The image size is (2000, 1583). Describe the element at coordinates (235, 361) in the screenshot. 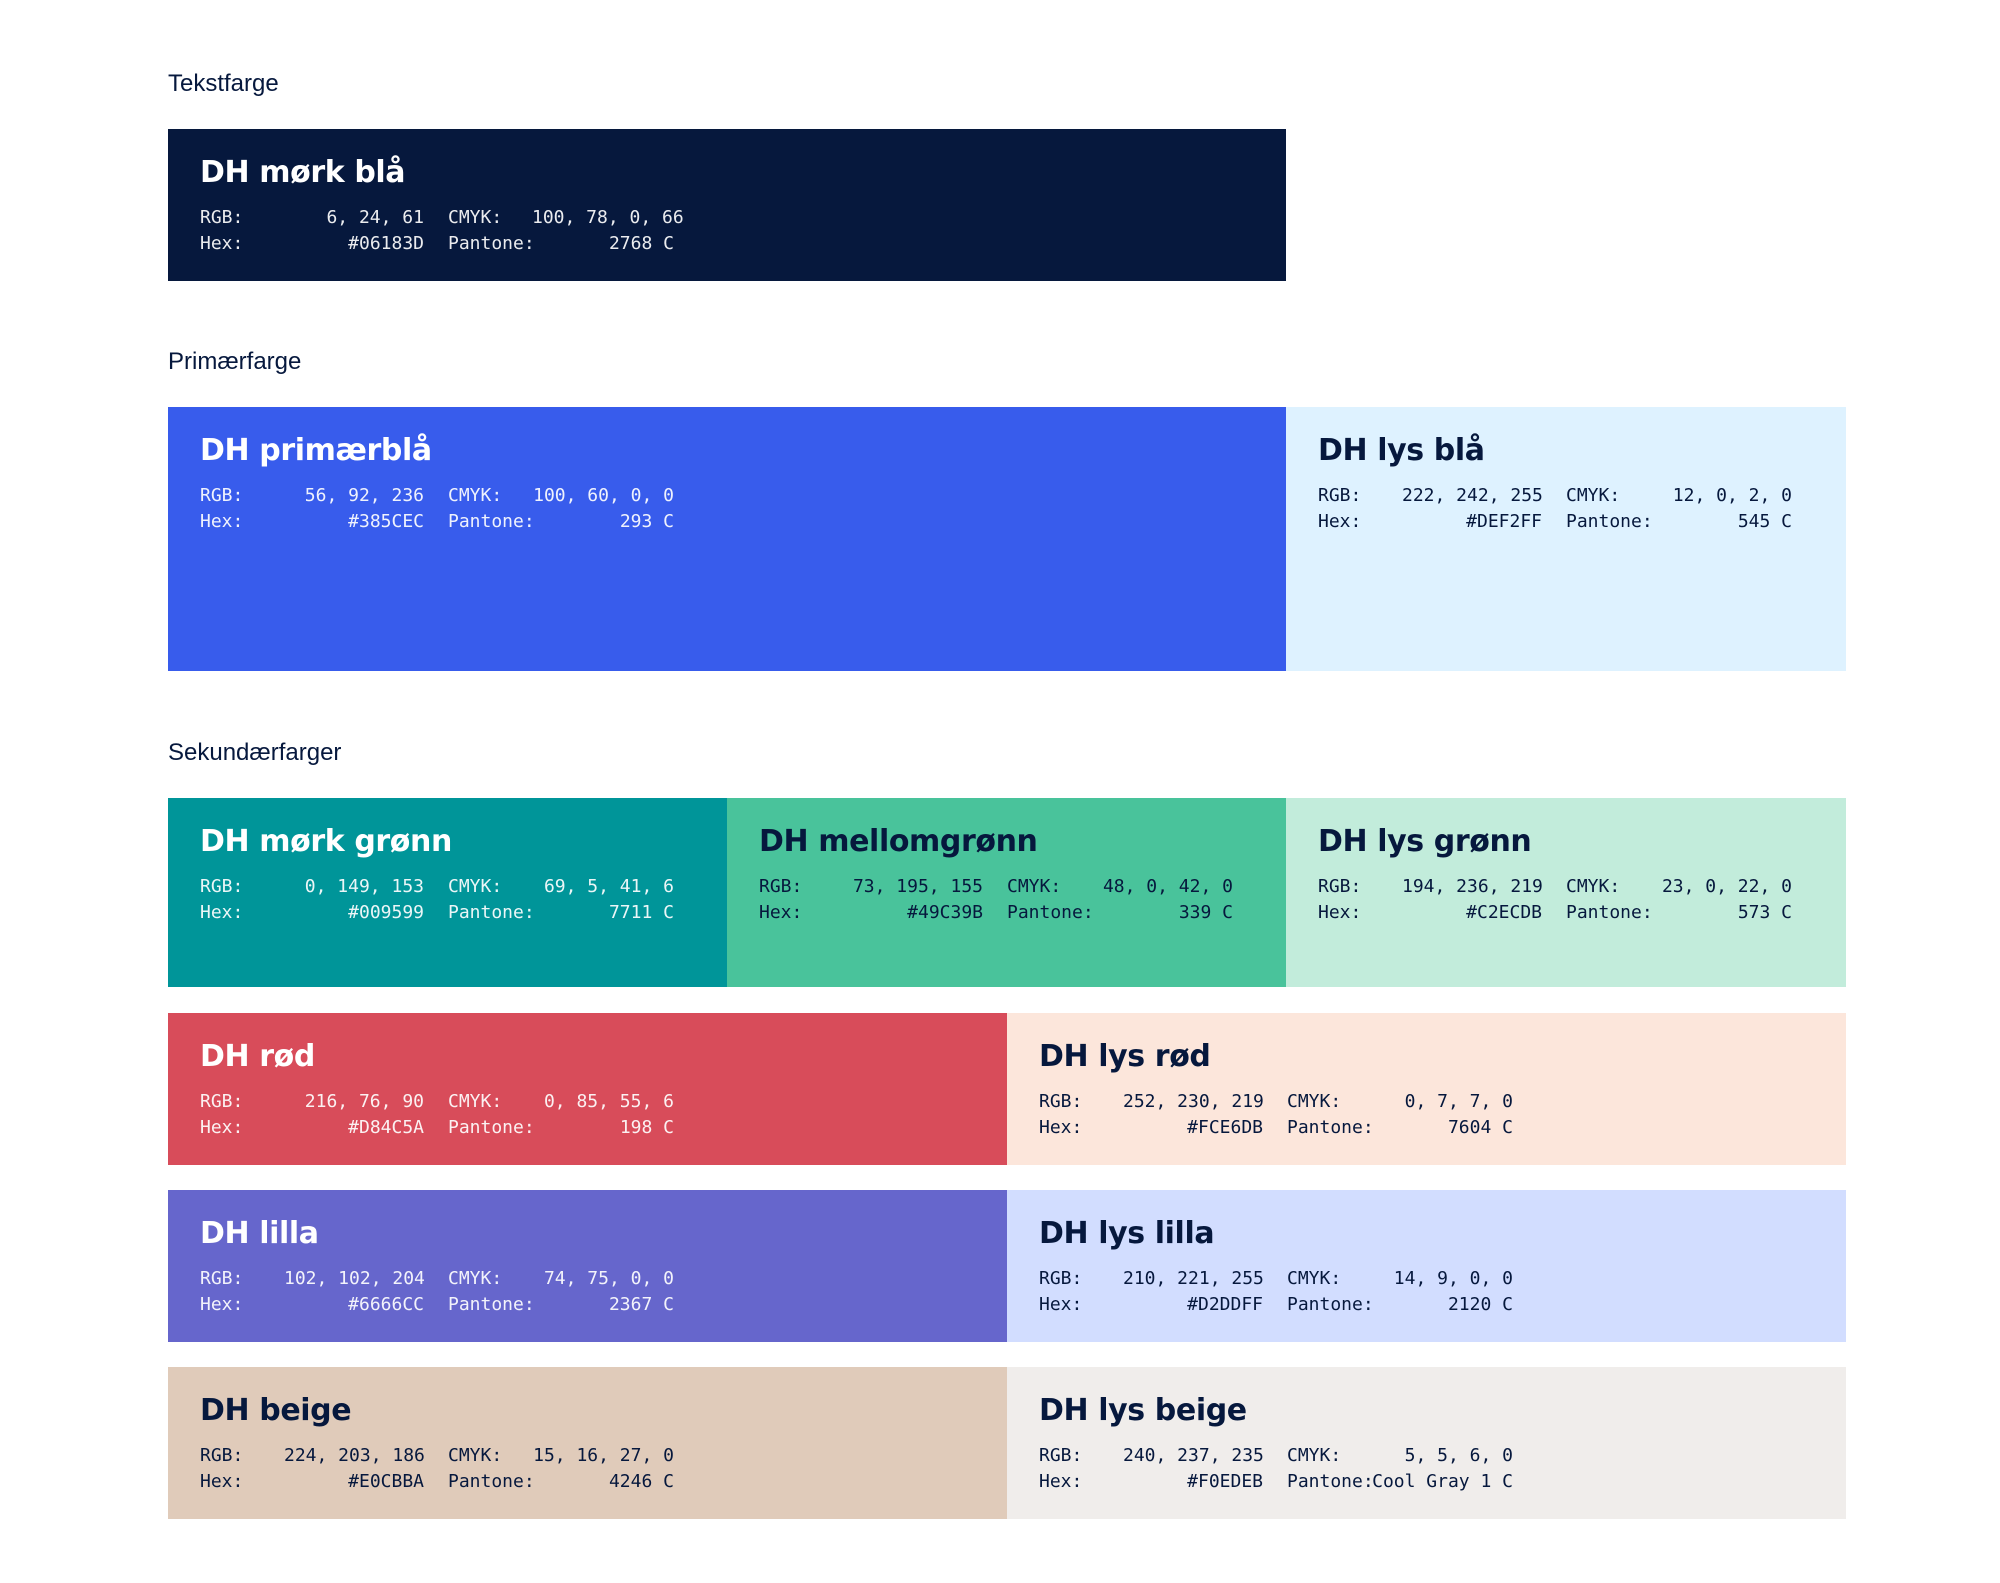

I see `section-label-primaerfarge: Primærfarge` at that location.